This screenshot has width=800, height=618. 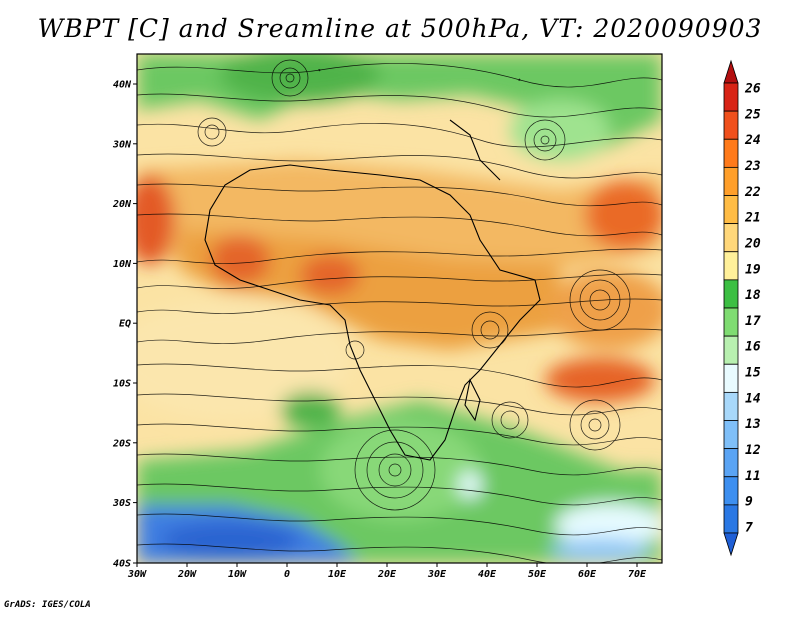 I want to click on colorbar-label: 14, so click(x=753, y=398).